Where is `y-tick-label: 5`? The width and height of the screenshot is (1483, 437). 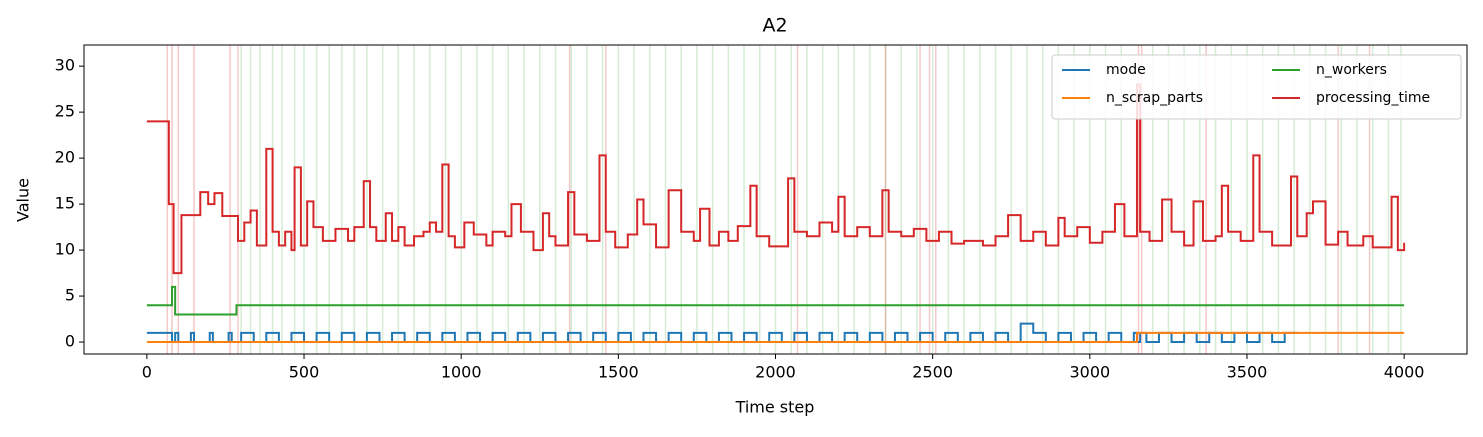
y-tick-label: 5 is located at coordinates (70, 295).